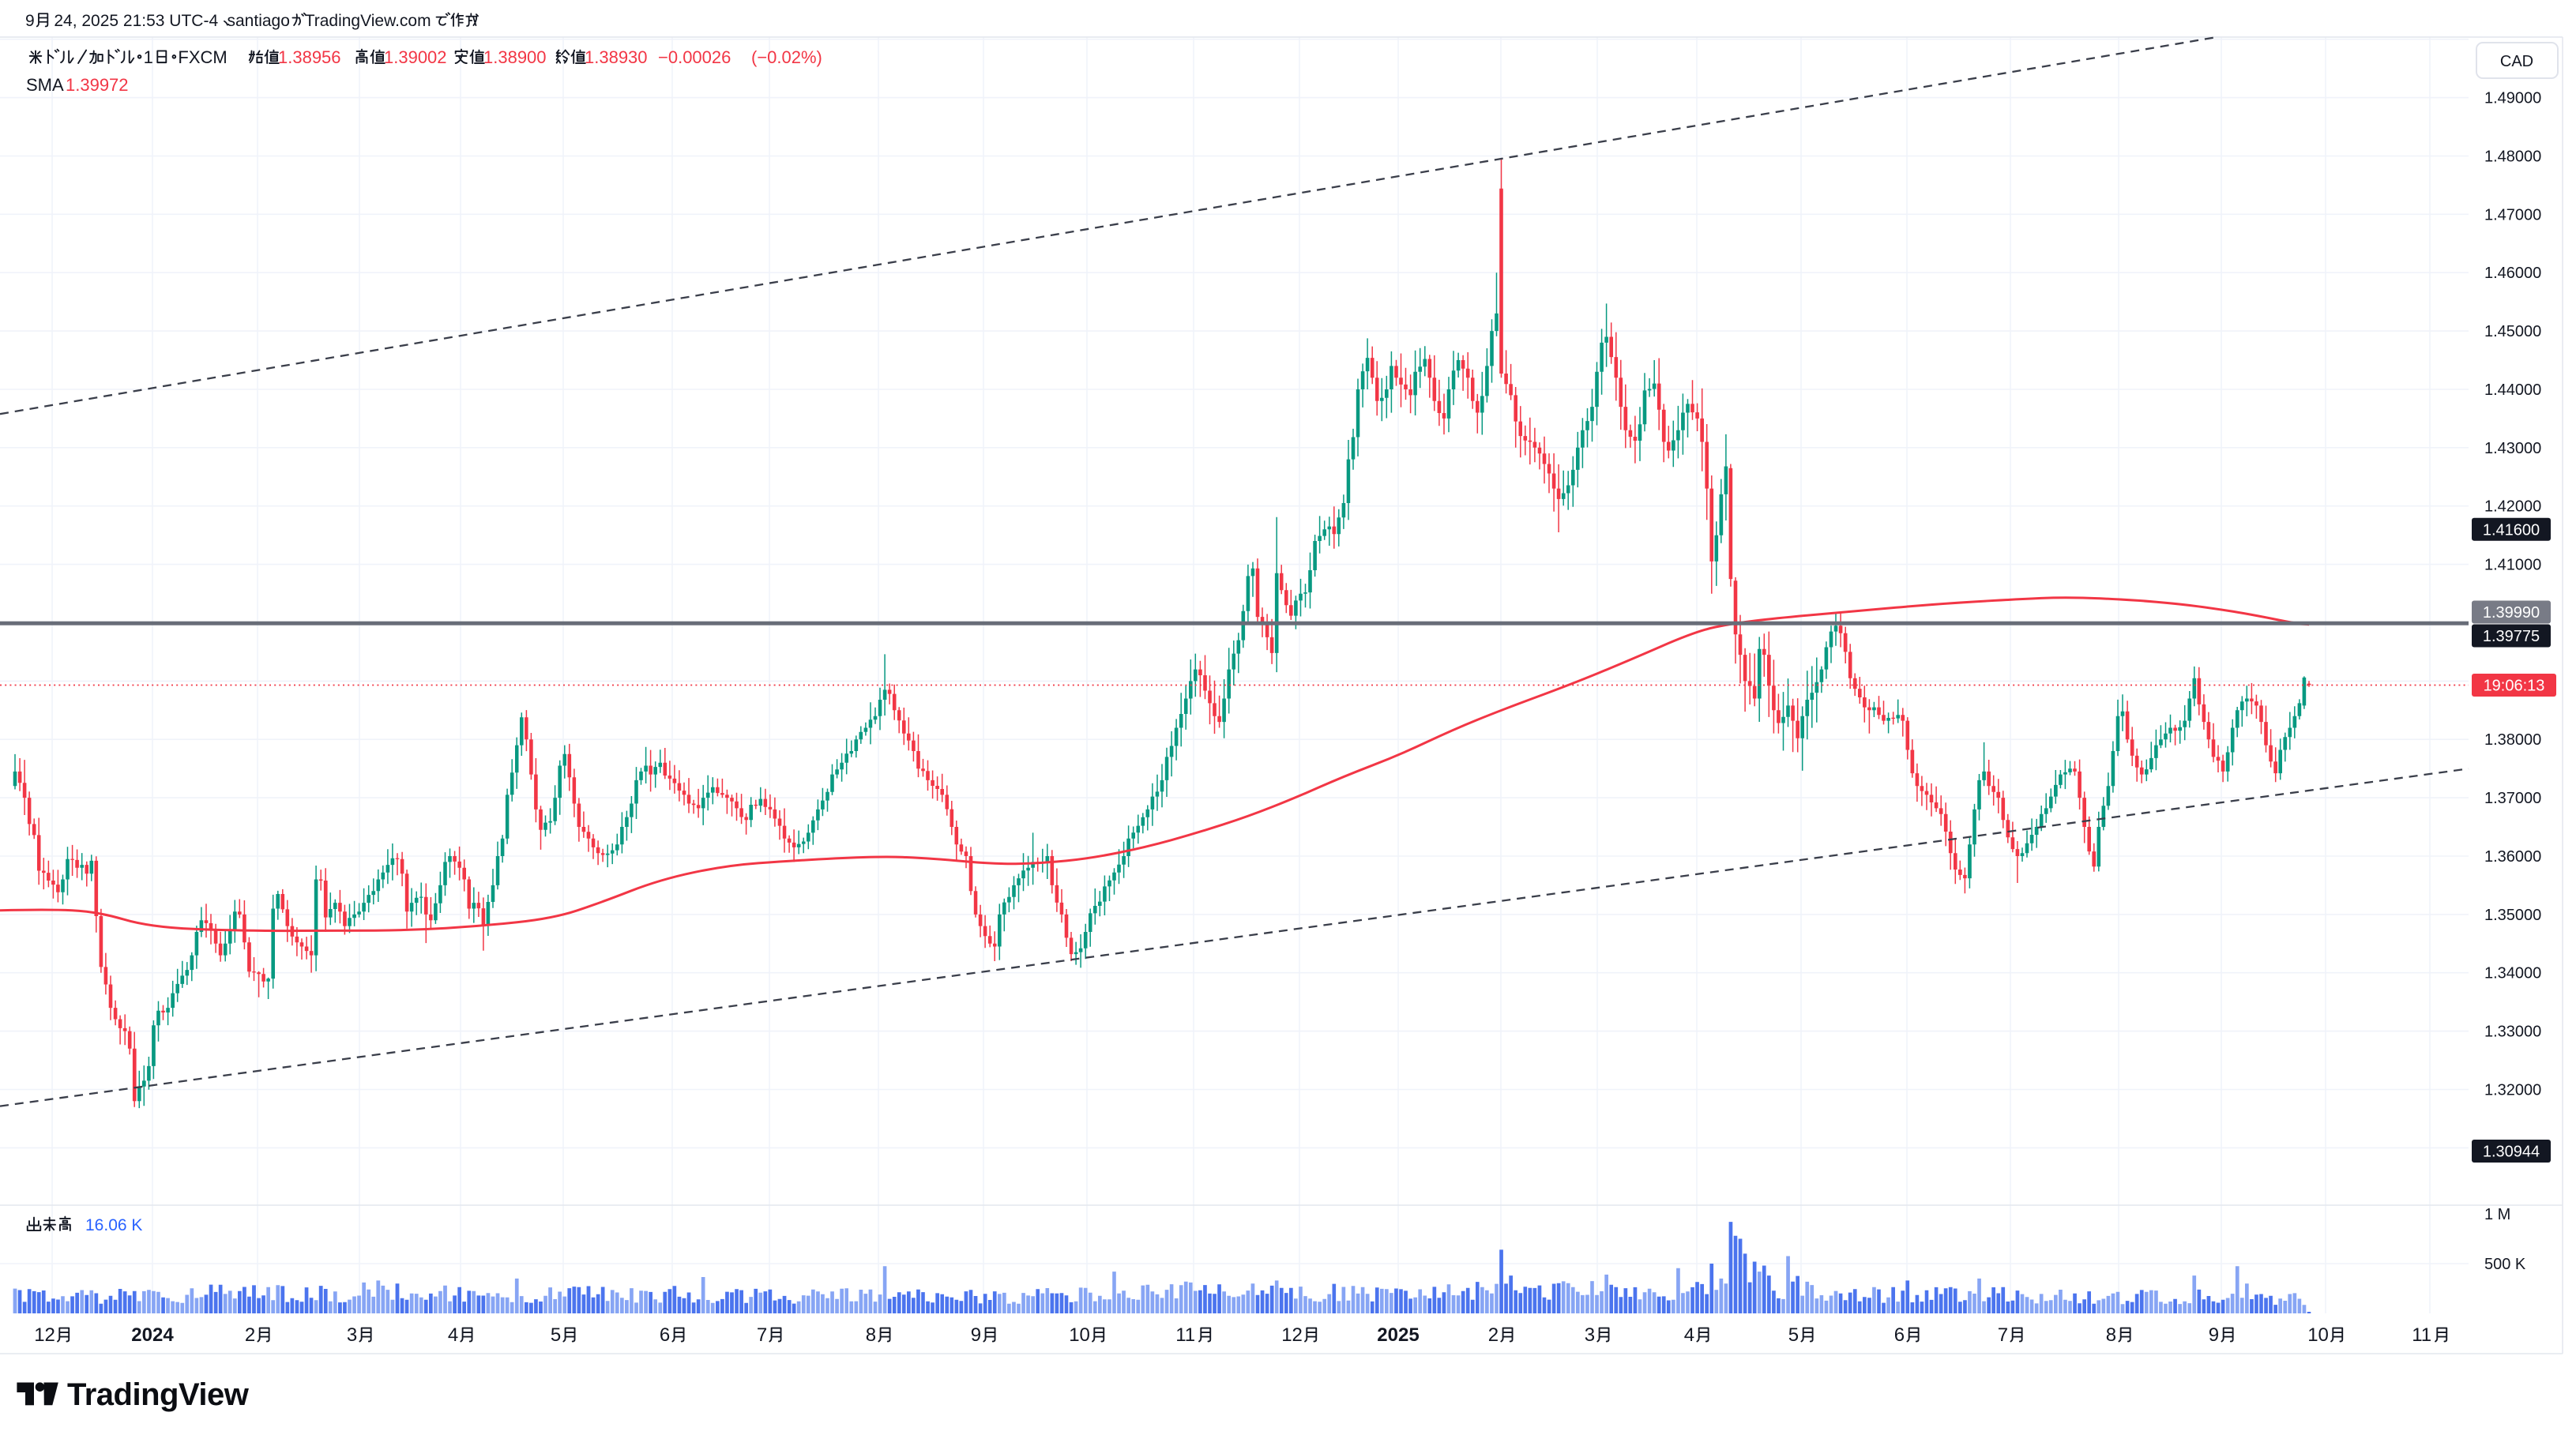 This screenshot has width=2576, height=1435. What do you see at coordinates (2513, 915) in the screenshot?
I see `svg-text: 1.35000` at bounding box center [2513, 915].